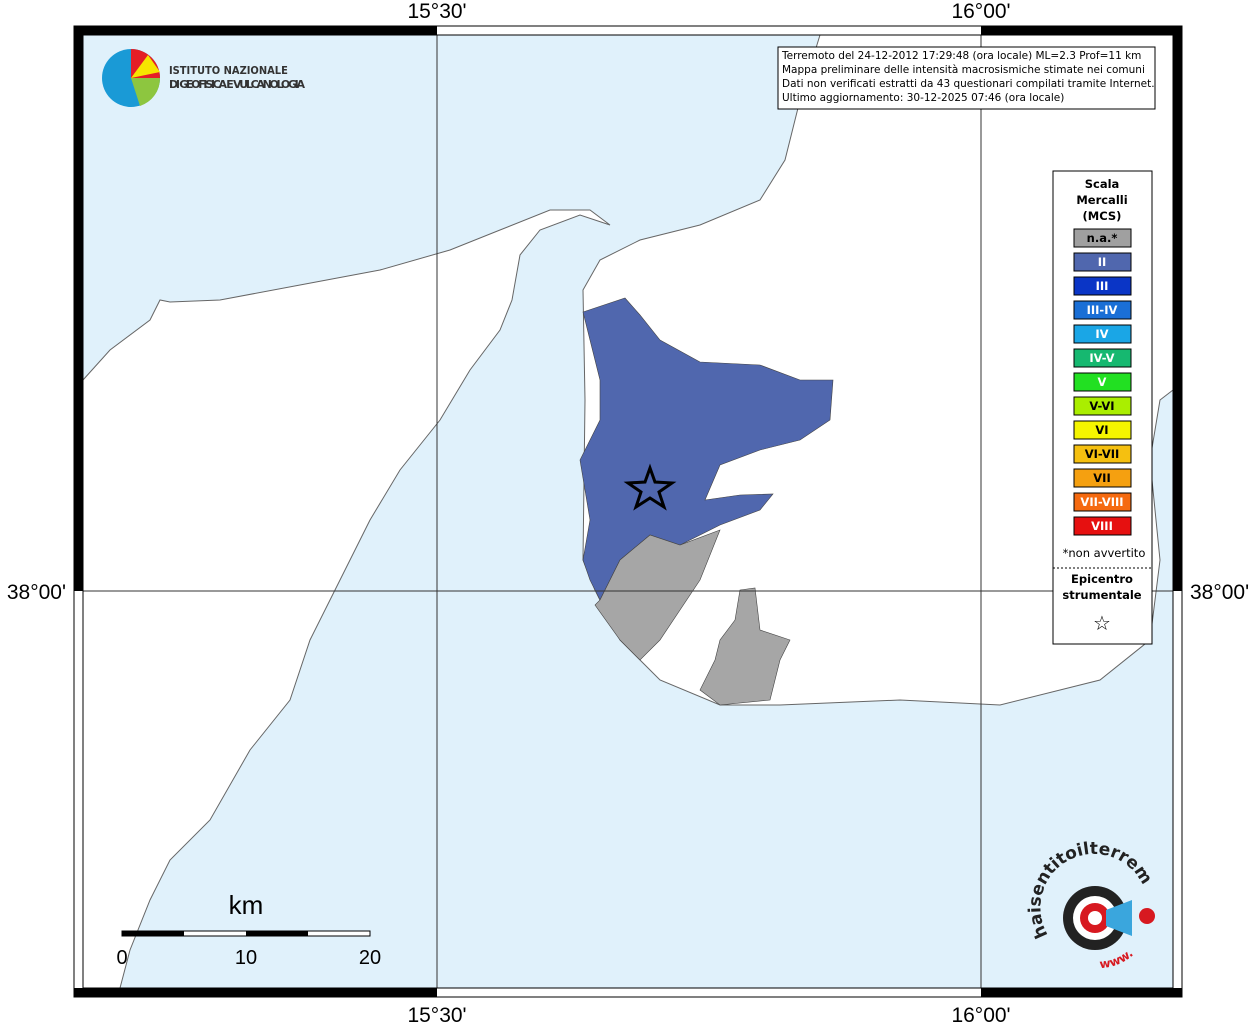 The height and width of the screenshot is (1024, 1255). Describe the element at coordinates (1102, 216) in the screenshot. I see `legend-title: (MCS)` at that location.